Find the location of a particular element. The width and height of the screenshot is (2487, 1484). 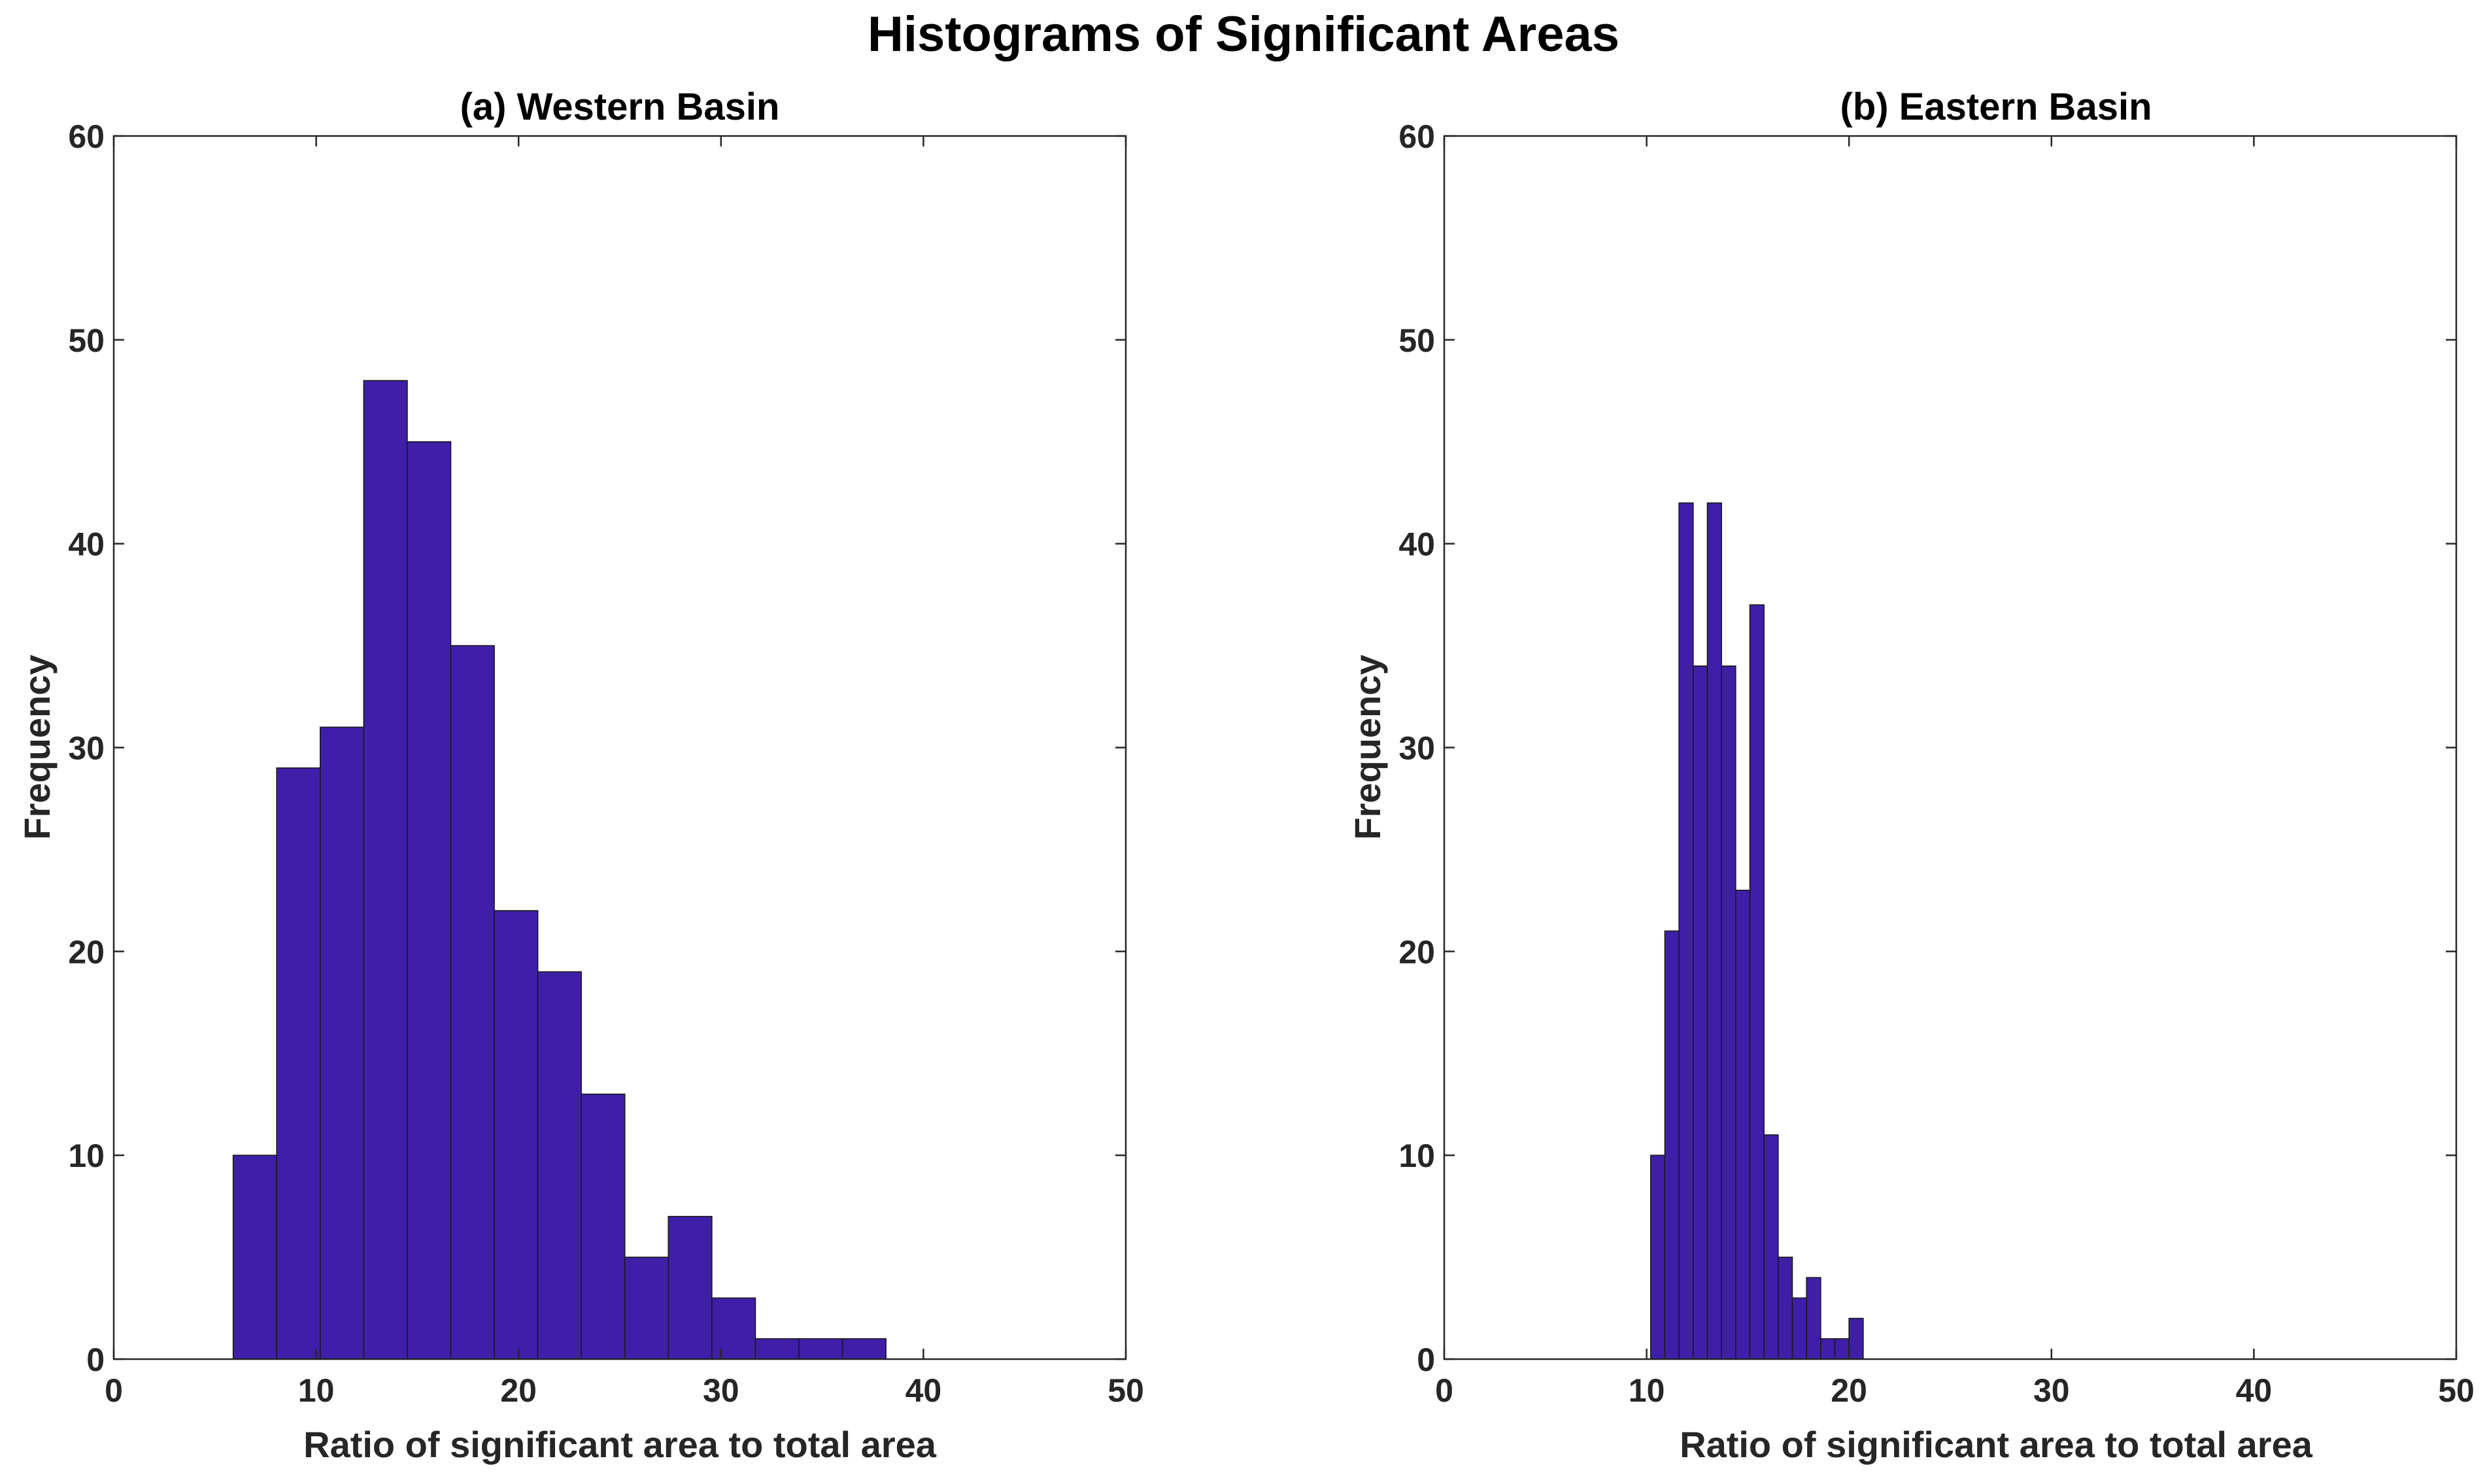

panel-title: (b) Eastern Basin is located at coordinates (1996, 107).